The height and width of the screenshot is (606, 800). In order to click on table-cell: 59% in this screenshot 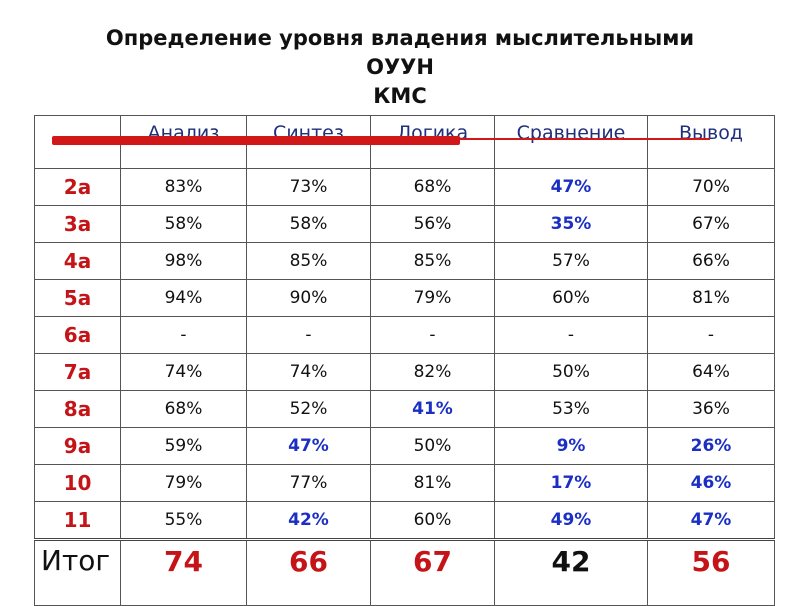, I will do `click(183, 446)`.